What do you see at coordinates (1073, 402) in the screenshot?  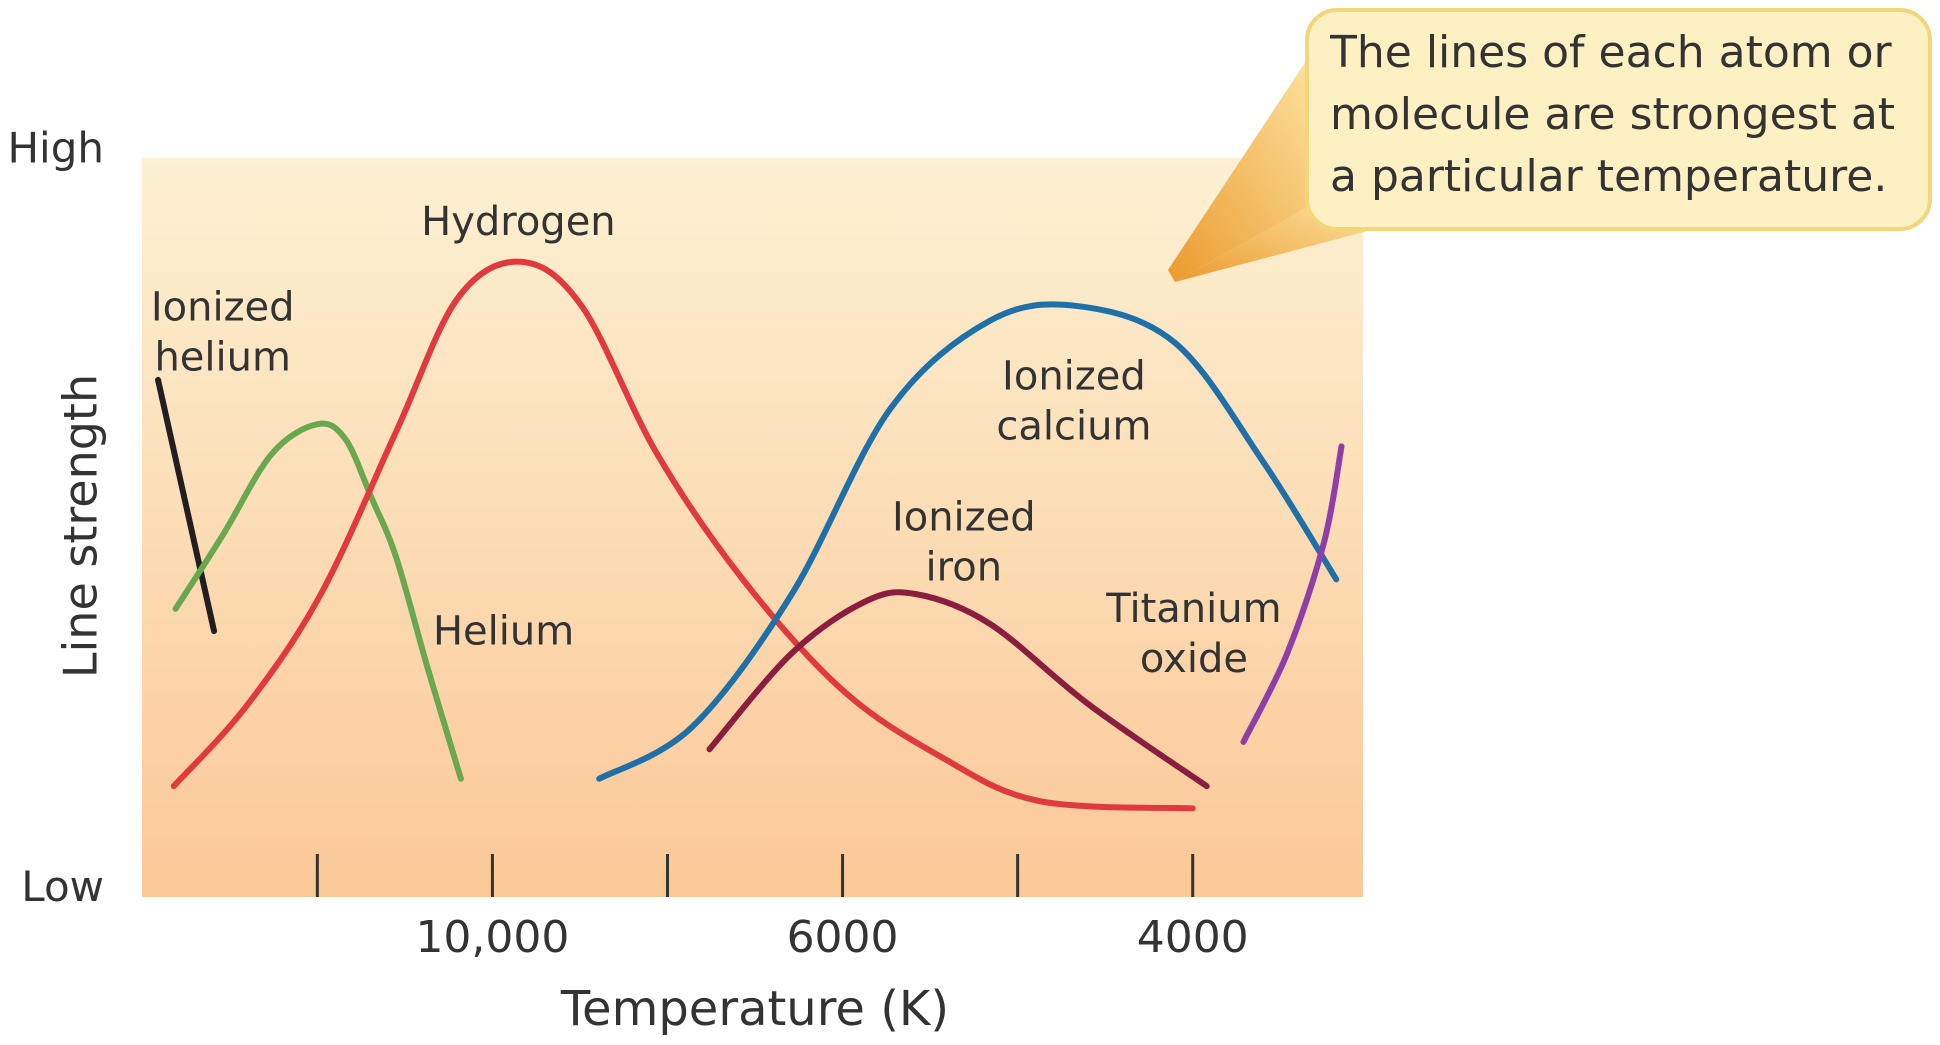 I see `series-label: Ionized calcium` at bounding box center [1073, 402].